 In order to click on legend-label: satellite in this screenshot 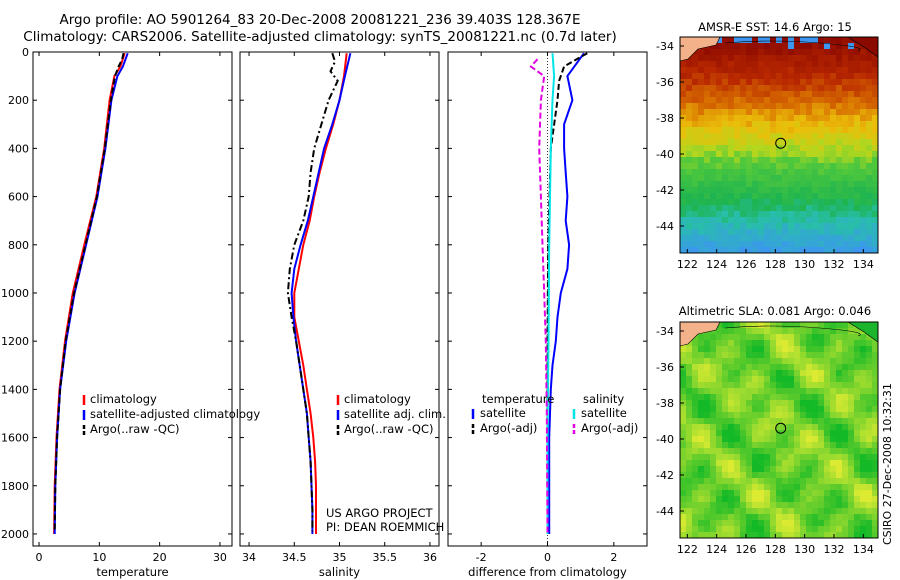, I will do `click(604, 413)`.